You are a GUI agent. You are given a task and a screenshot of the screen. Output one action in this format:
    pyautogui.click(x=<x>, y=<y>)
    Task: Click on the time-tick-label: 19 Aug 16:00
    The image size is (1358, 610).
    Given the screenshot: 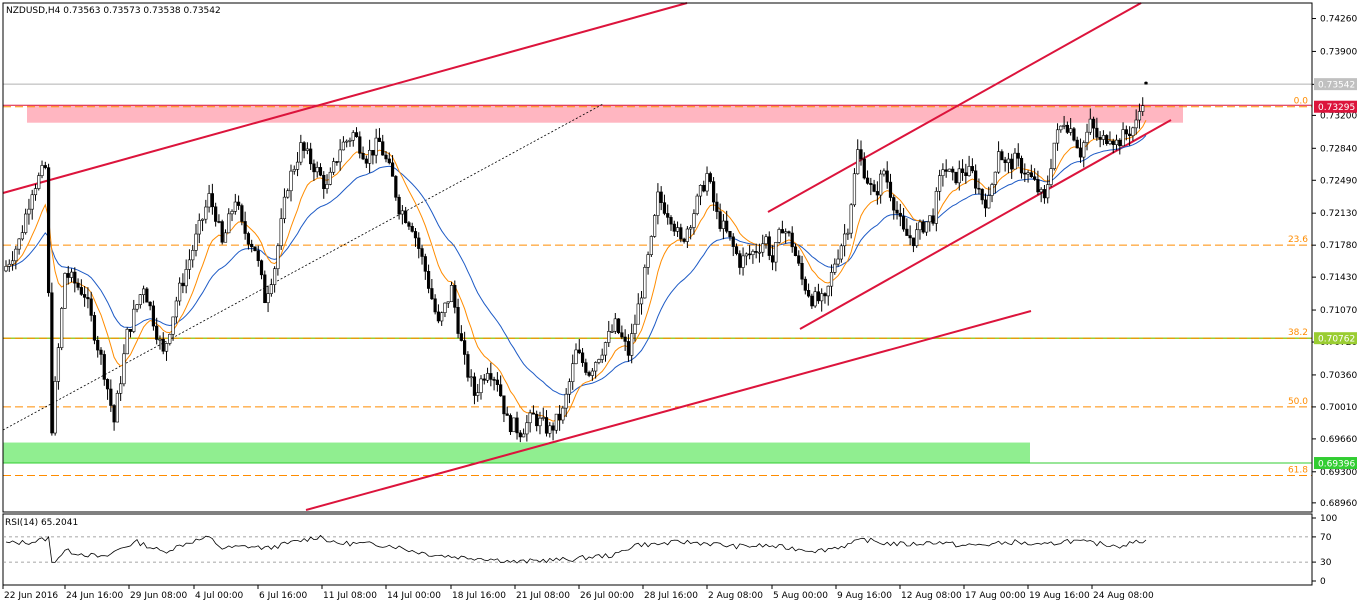 What is the action you would take?
    pyautogui.click(x=1059, y=596)
    